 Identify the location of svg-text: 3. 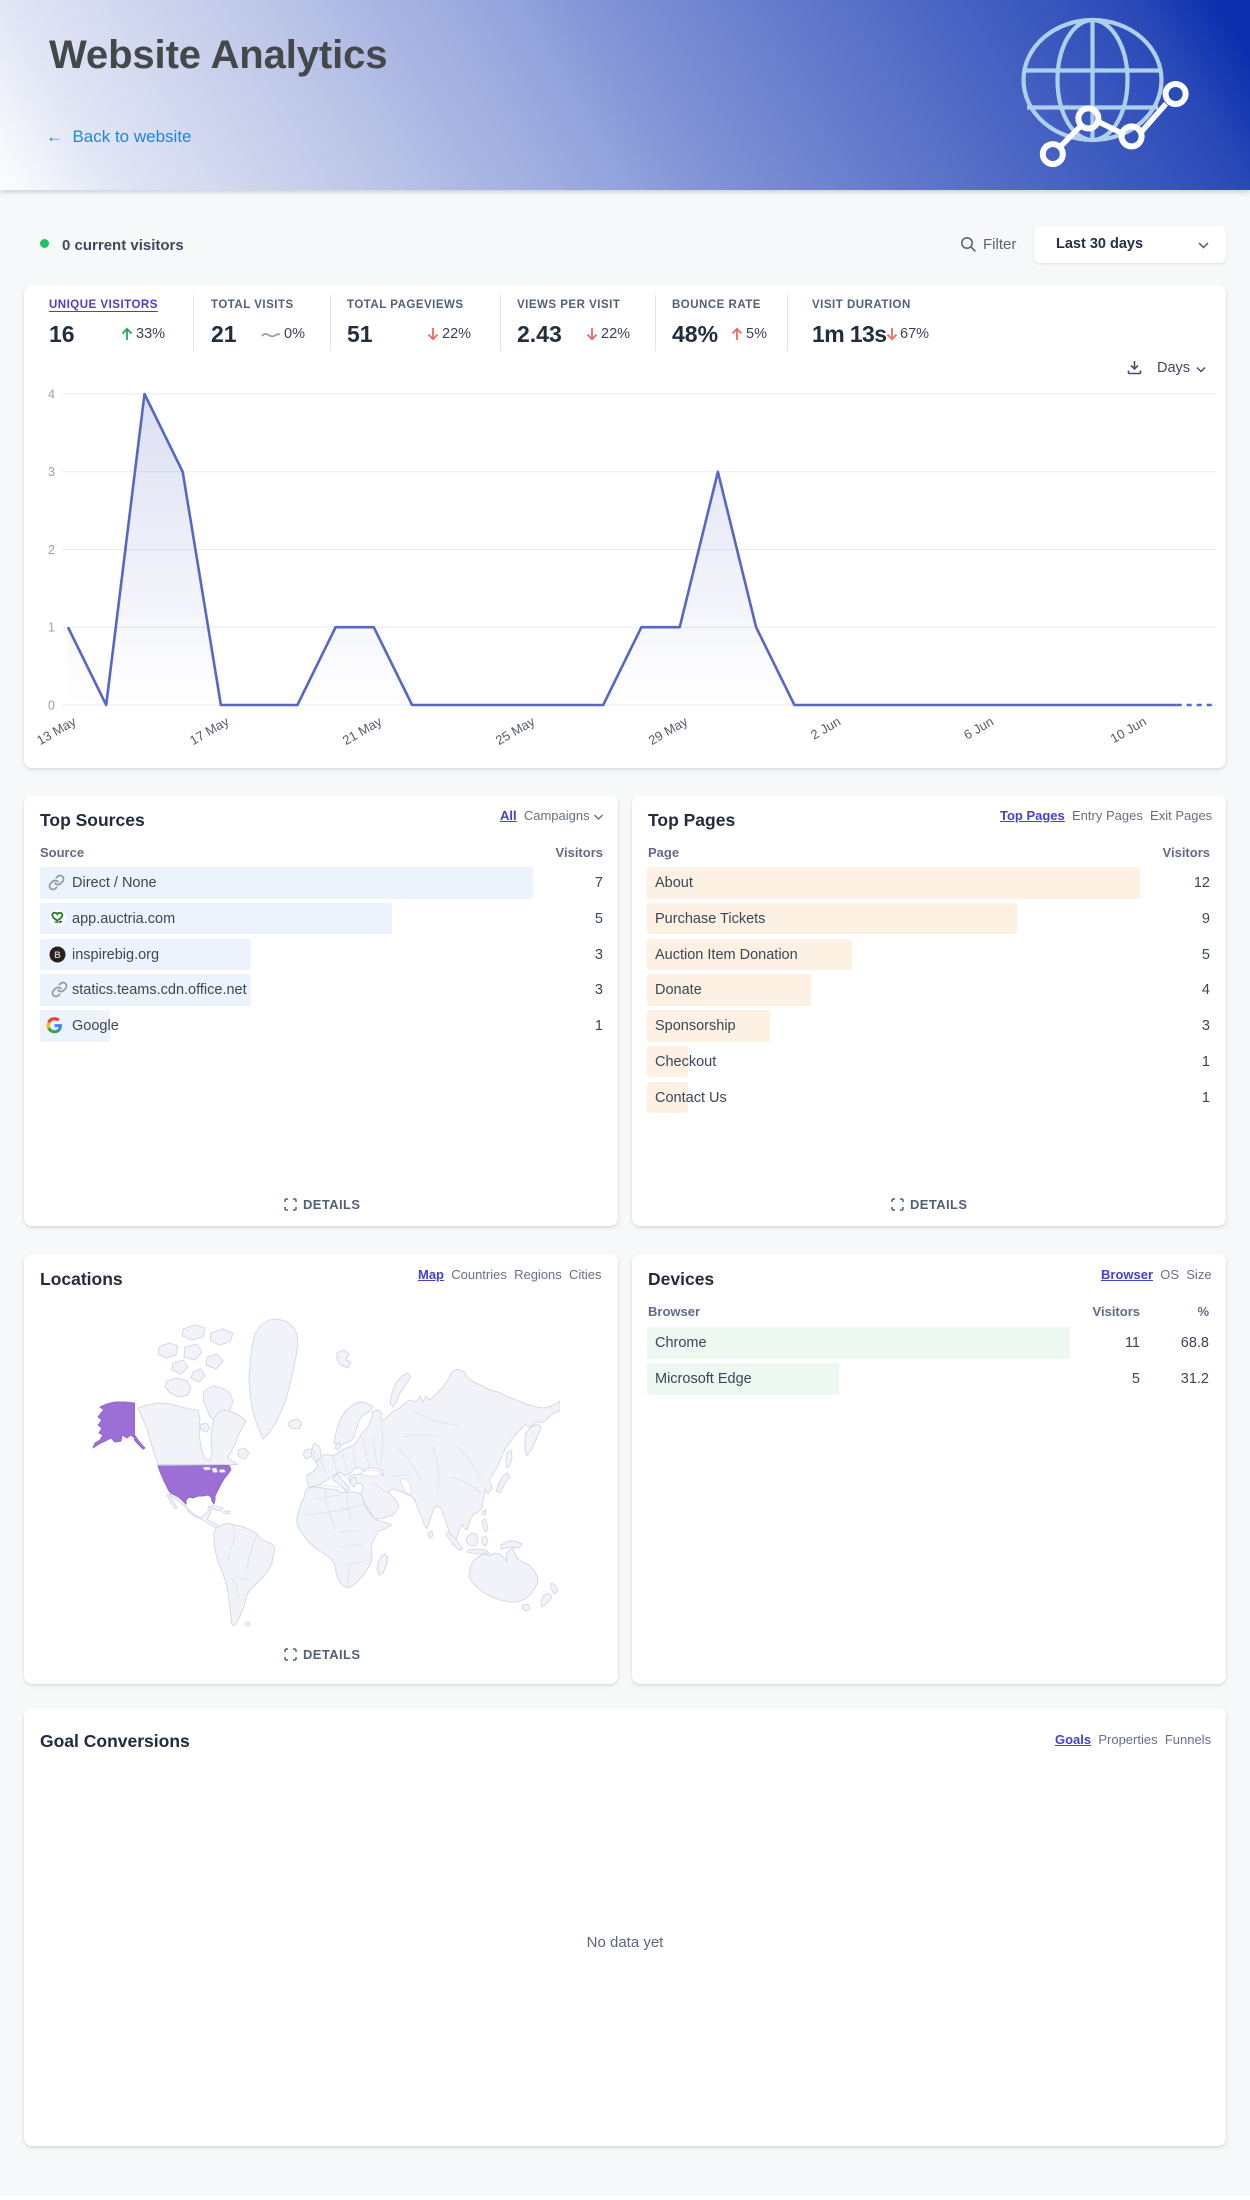
(51, 472).